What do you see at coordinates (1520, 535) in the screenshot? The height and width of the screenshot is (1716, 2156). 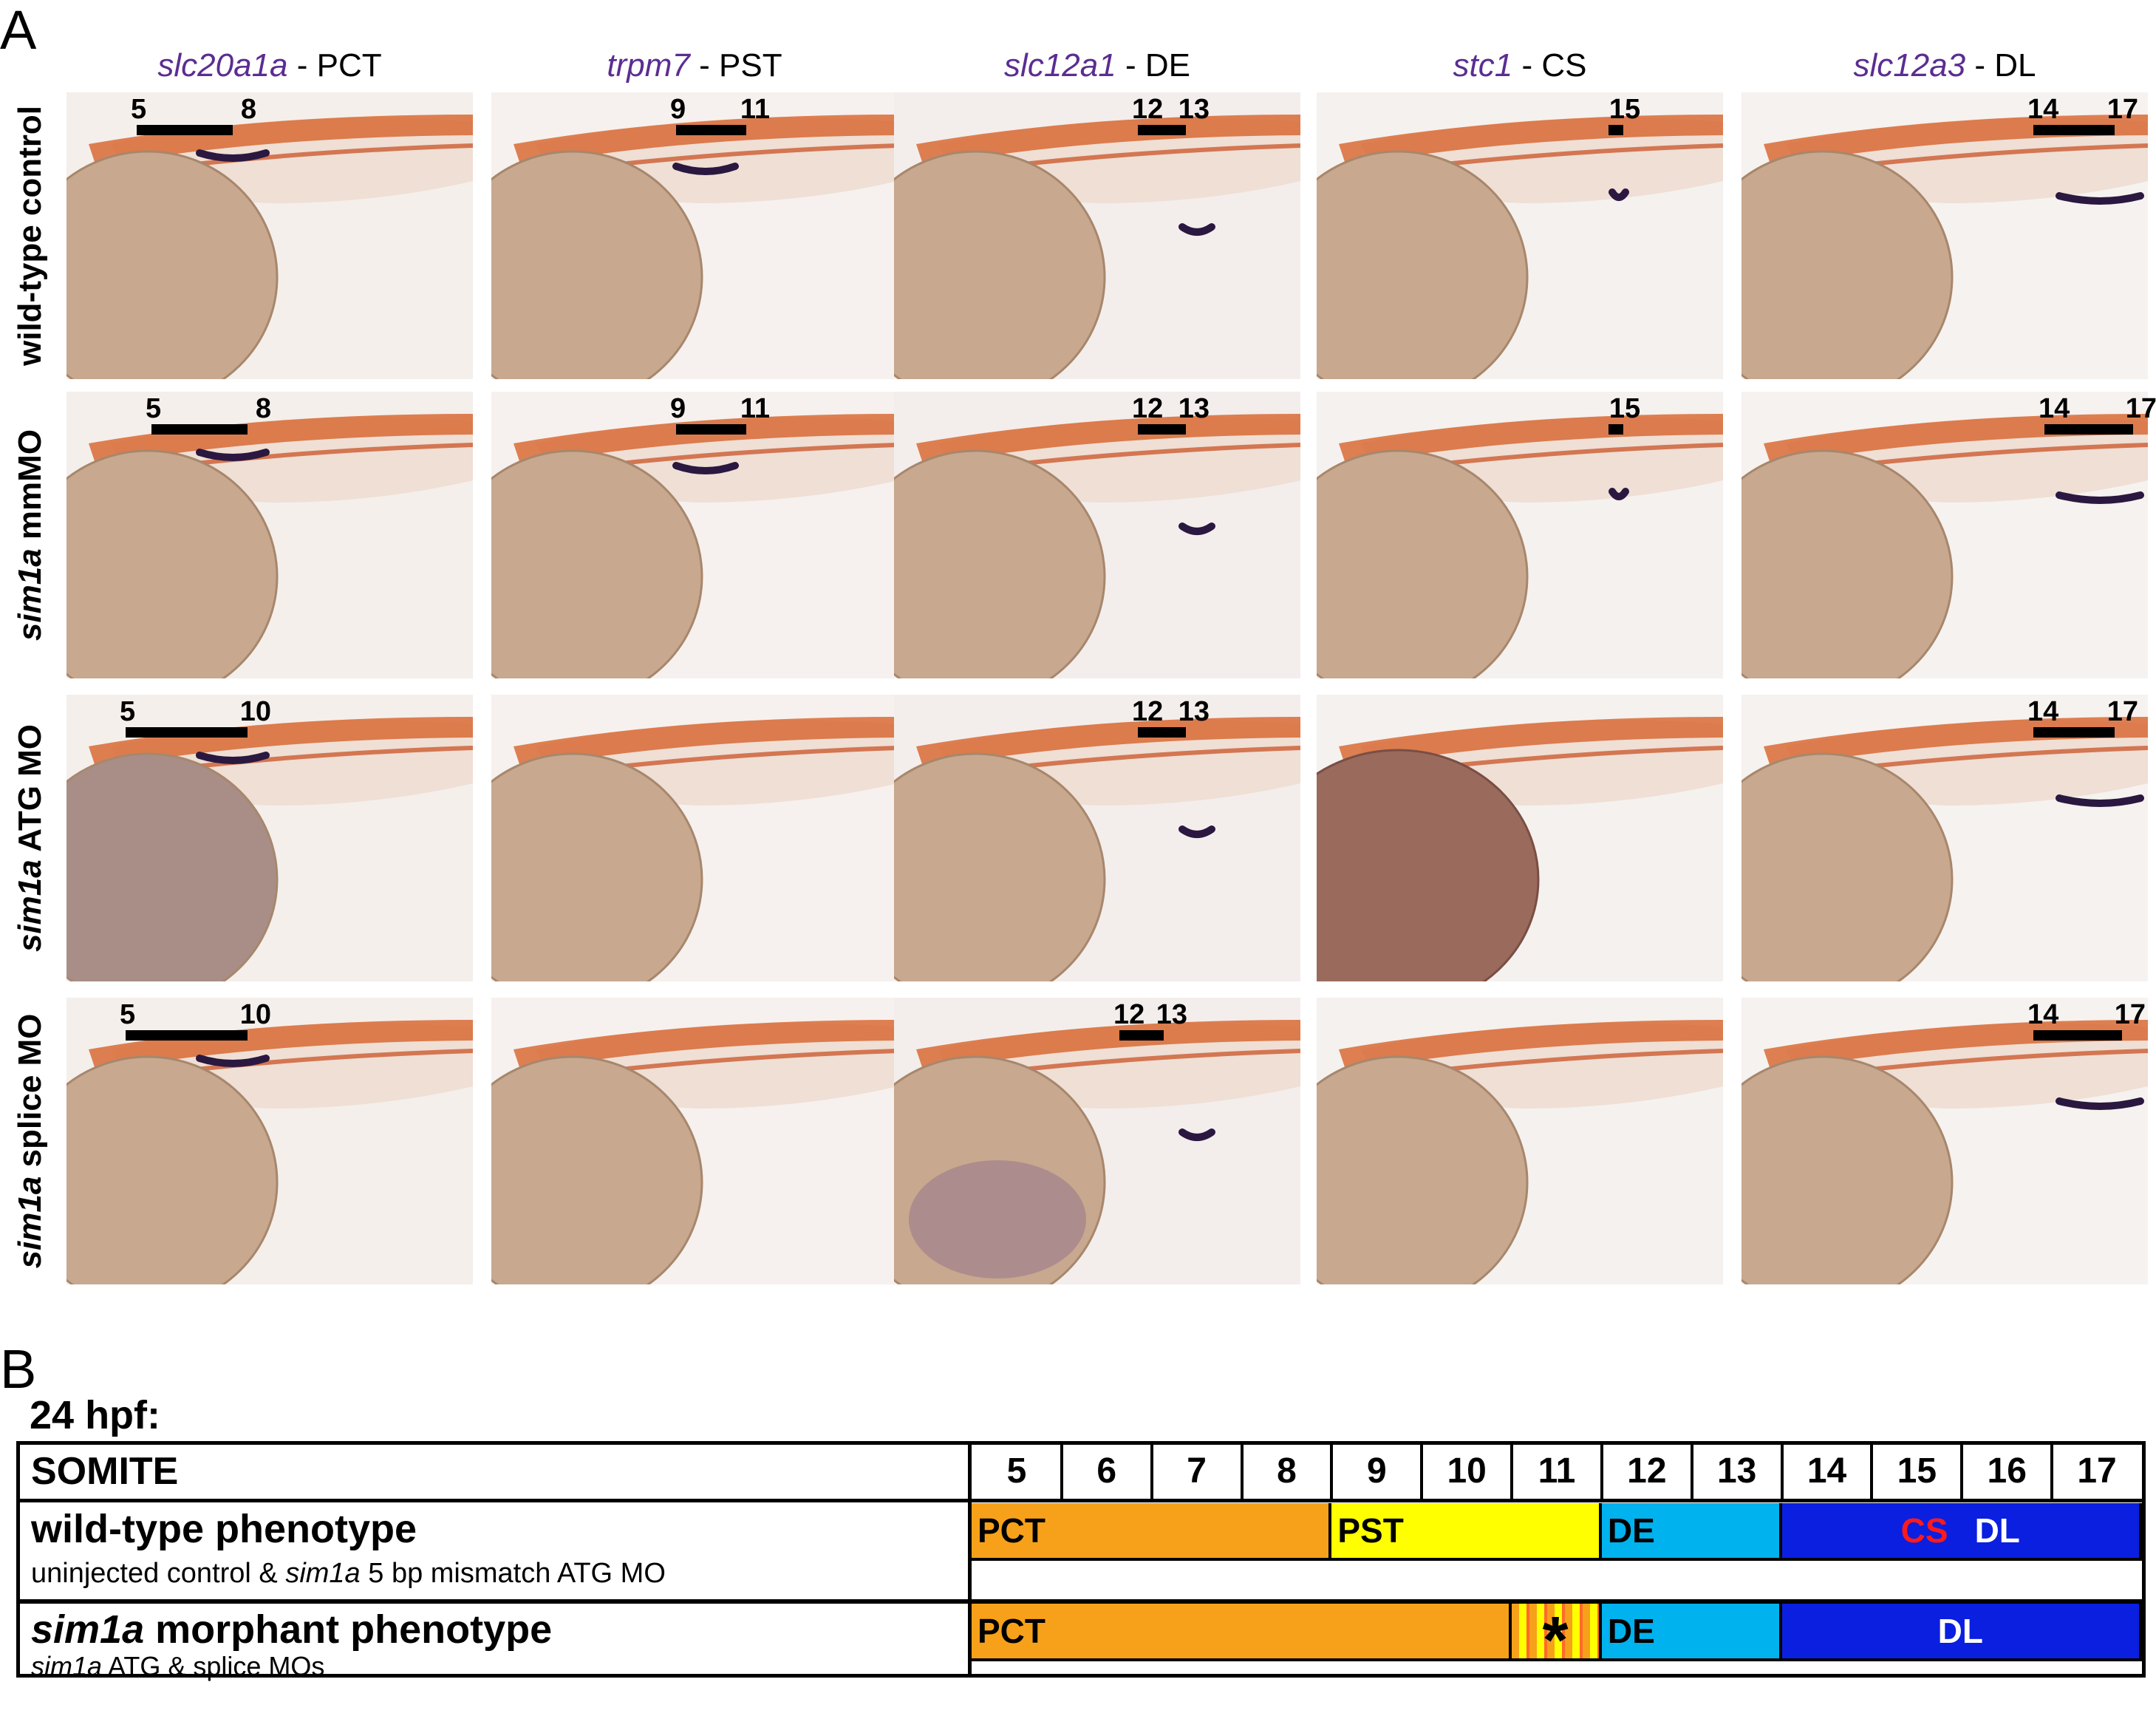 I see `embryo-image-stc1-row1` at bounding box center [1520, 535].